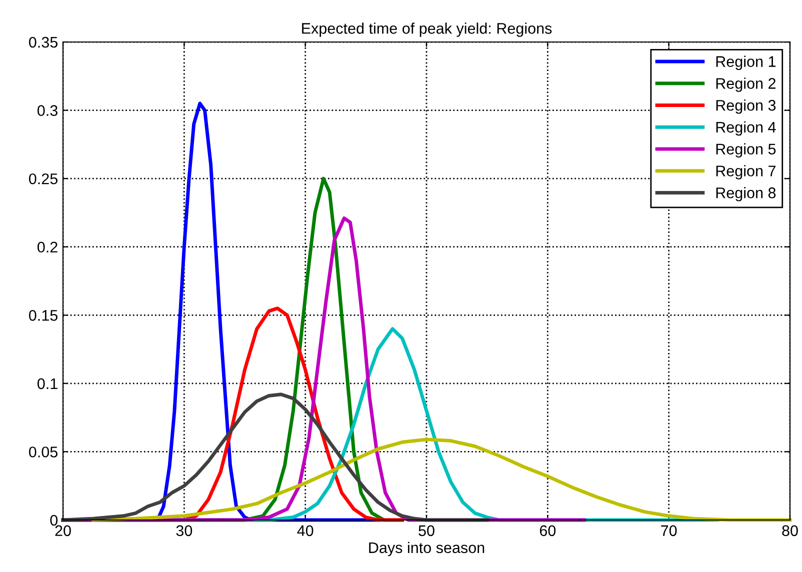 This screenshot has width=802, height=572. What do you see at coordinates (48, 110) in the screenshot?
I see `y-tick-label: 0.3` at bounding box center [48, 110].